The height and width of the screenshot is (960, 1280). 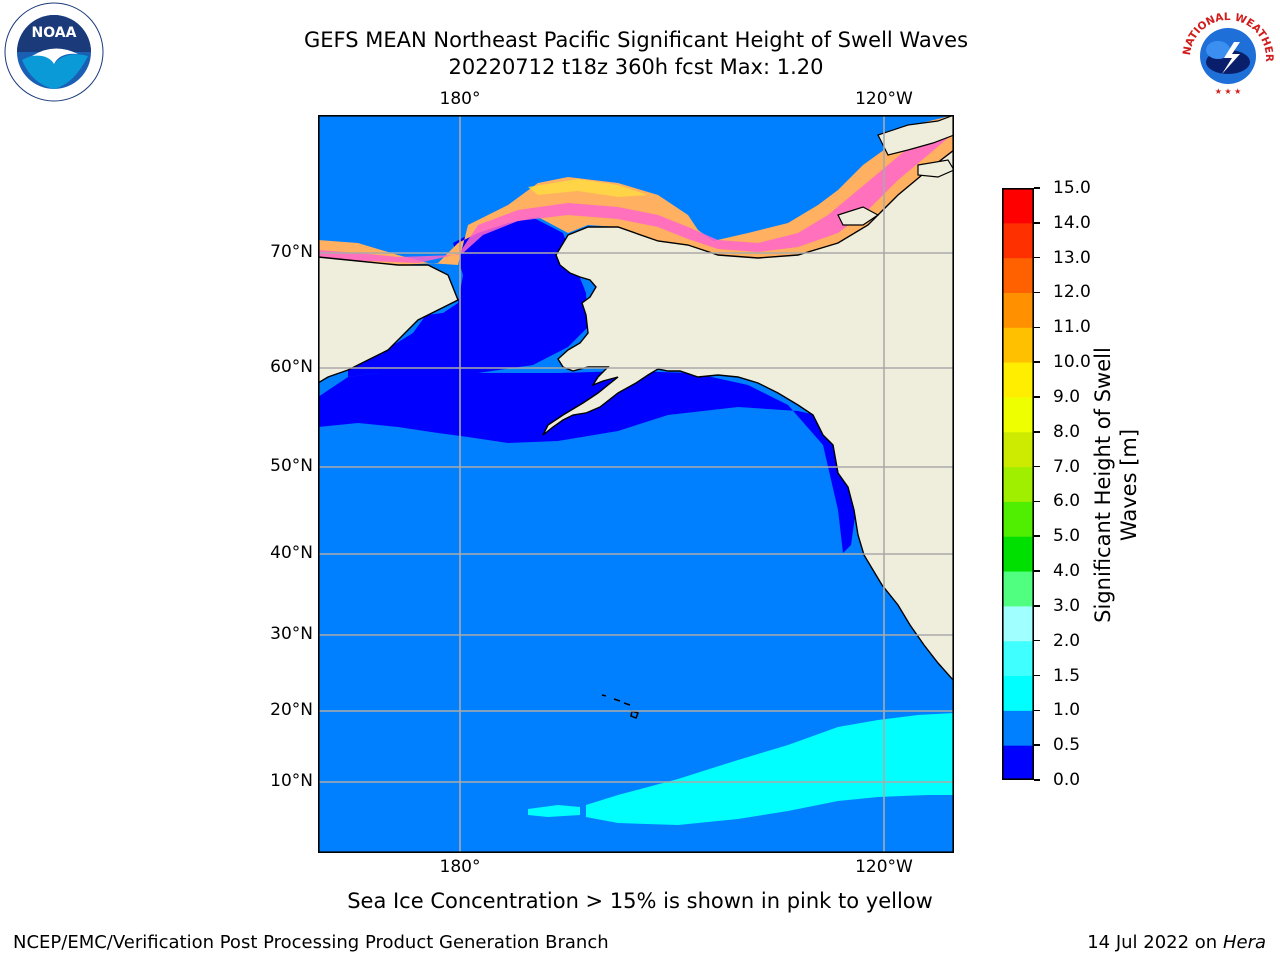 What do you see at coordinates (54, 33) in the screenshot?
I see `svg-text: NOAA` at bounding box center [54, 33].